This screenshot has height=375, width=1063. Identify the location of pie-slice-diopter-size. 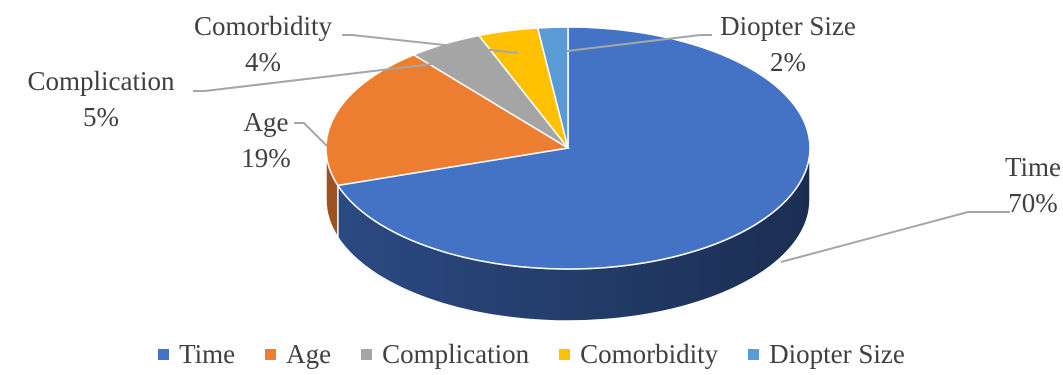
(552, 87).